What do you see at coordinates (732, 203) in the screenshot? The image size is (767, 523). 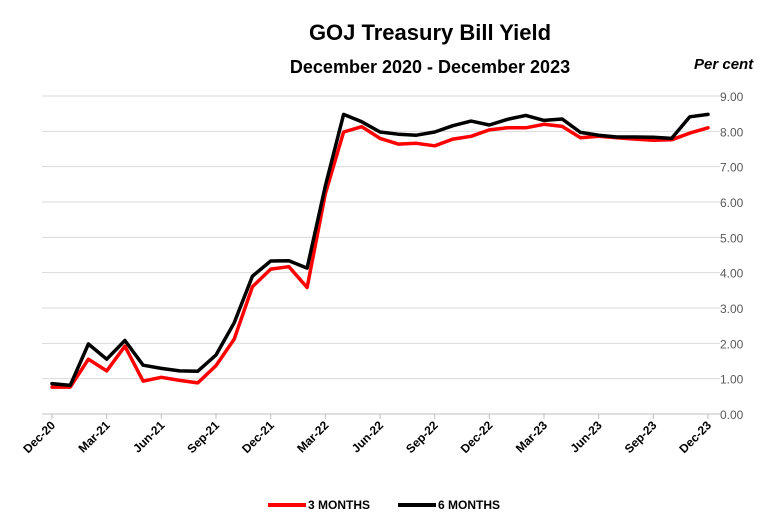 I see `y-tick-label: 6.00` at bounding box center [732, 203].